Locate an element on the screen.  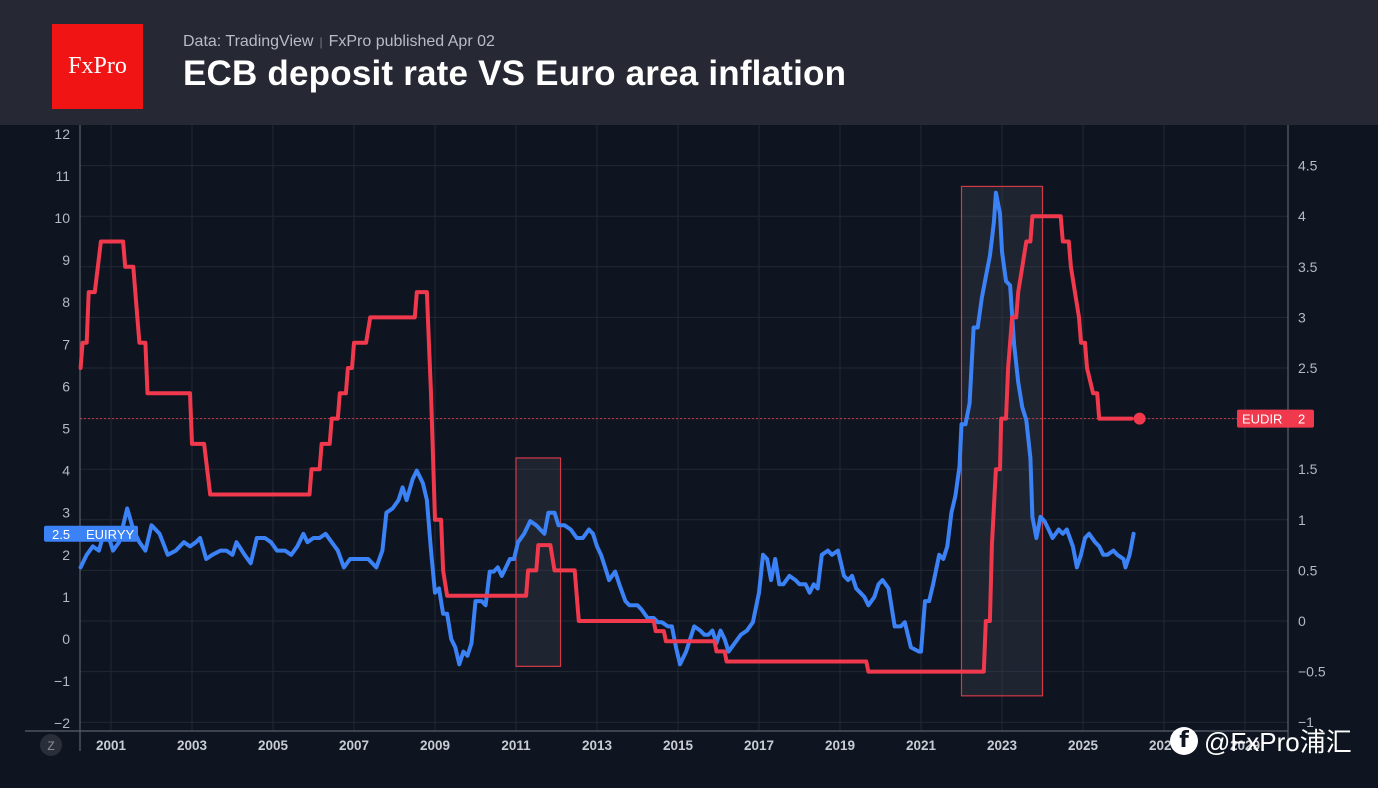
x-tick-label: 2021 is located at coordinates (921, 745).